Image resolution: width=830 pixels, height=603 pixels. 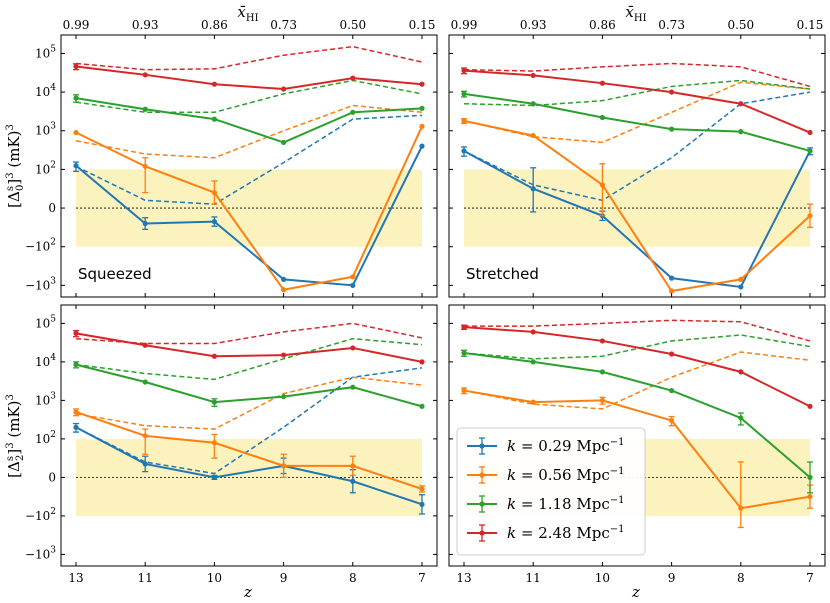 I want to click on top-tick-label: 0.50, so click(x=740, y=25).